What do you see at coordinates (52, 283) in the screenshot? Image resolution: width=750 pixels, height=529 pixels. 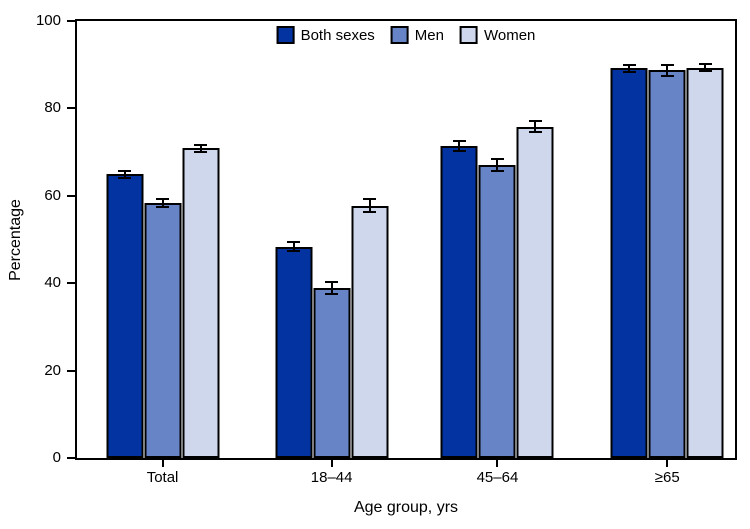 I see `y-tick-label: 40` at bounding box center [52, 283].